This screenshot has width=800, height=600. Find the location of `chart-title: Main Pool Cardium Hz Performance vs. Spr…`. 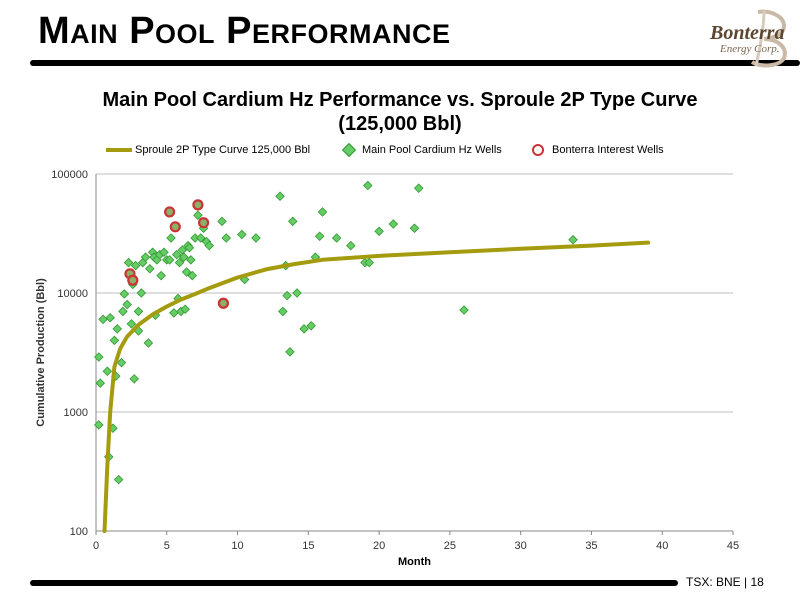

chart-title: Main Pool Cardium Hz Performance vs. Spr… is located at coordinates (400, 112).